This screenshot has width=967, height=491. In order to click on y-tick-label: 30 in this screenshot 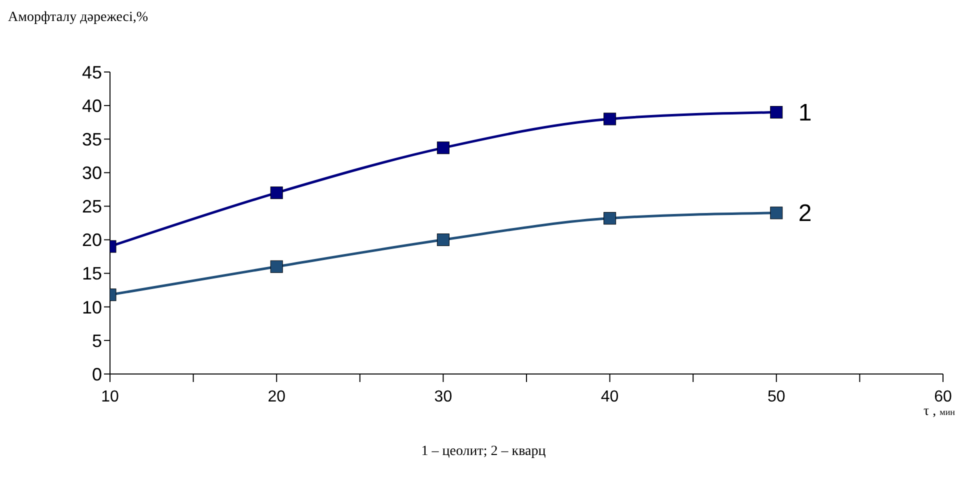, I will do `click(92, 173)`.